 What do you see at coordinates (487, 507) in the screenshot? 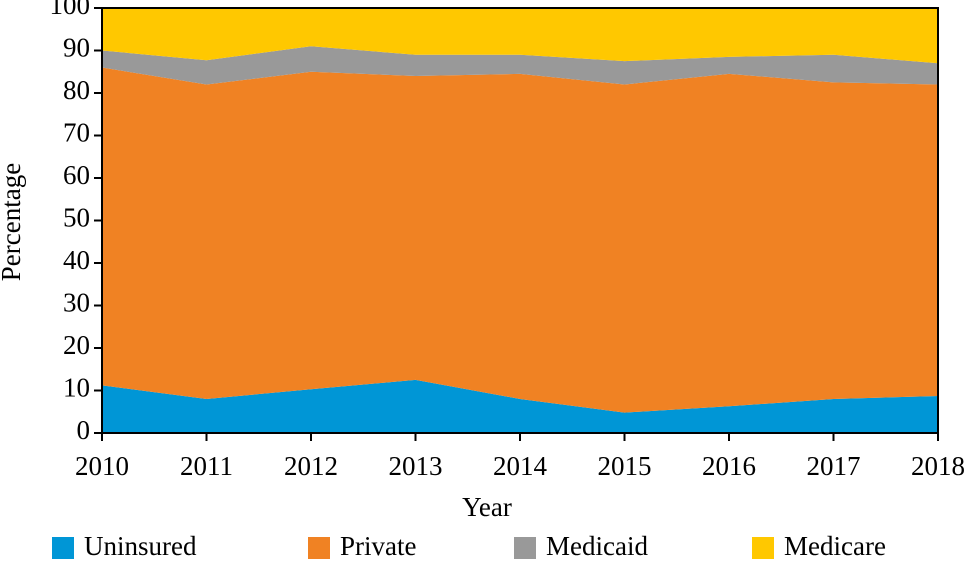
I see `x-axis-label: Year` at bounding box center [487, 507].